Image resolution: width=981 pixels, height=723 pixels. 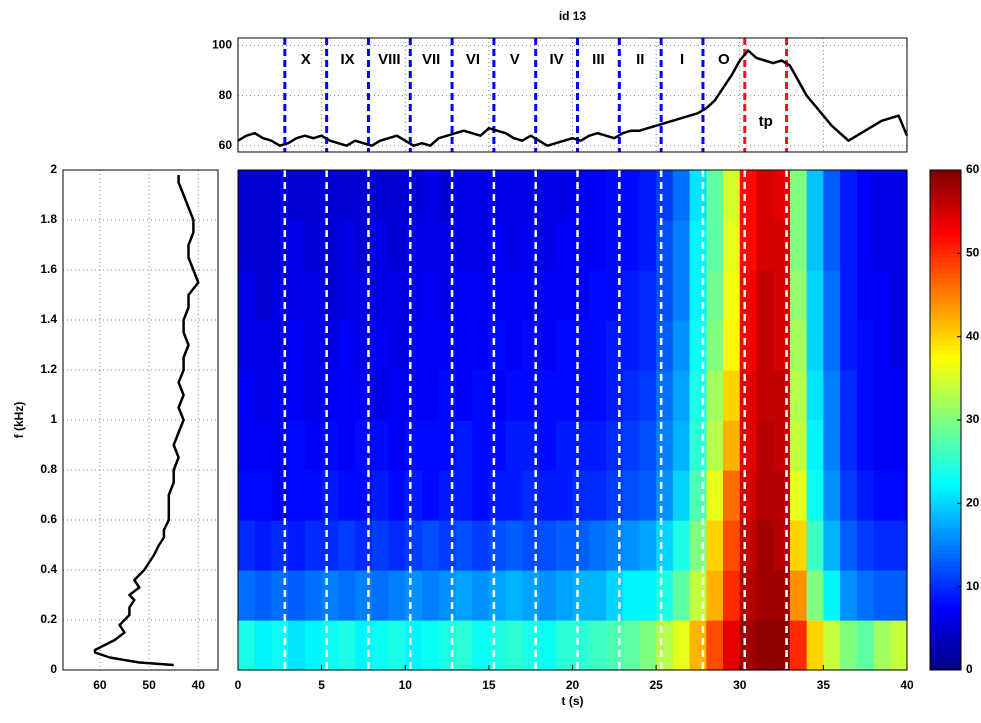 I want to click on plot-area, so click(x=140, y=420).